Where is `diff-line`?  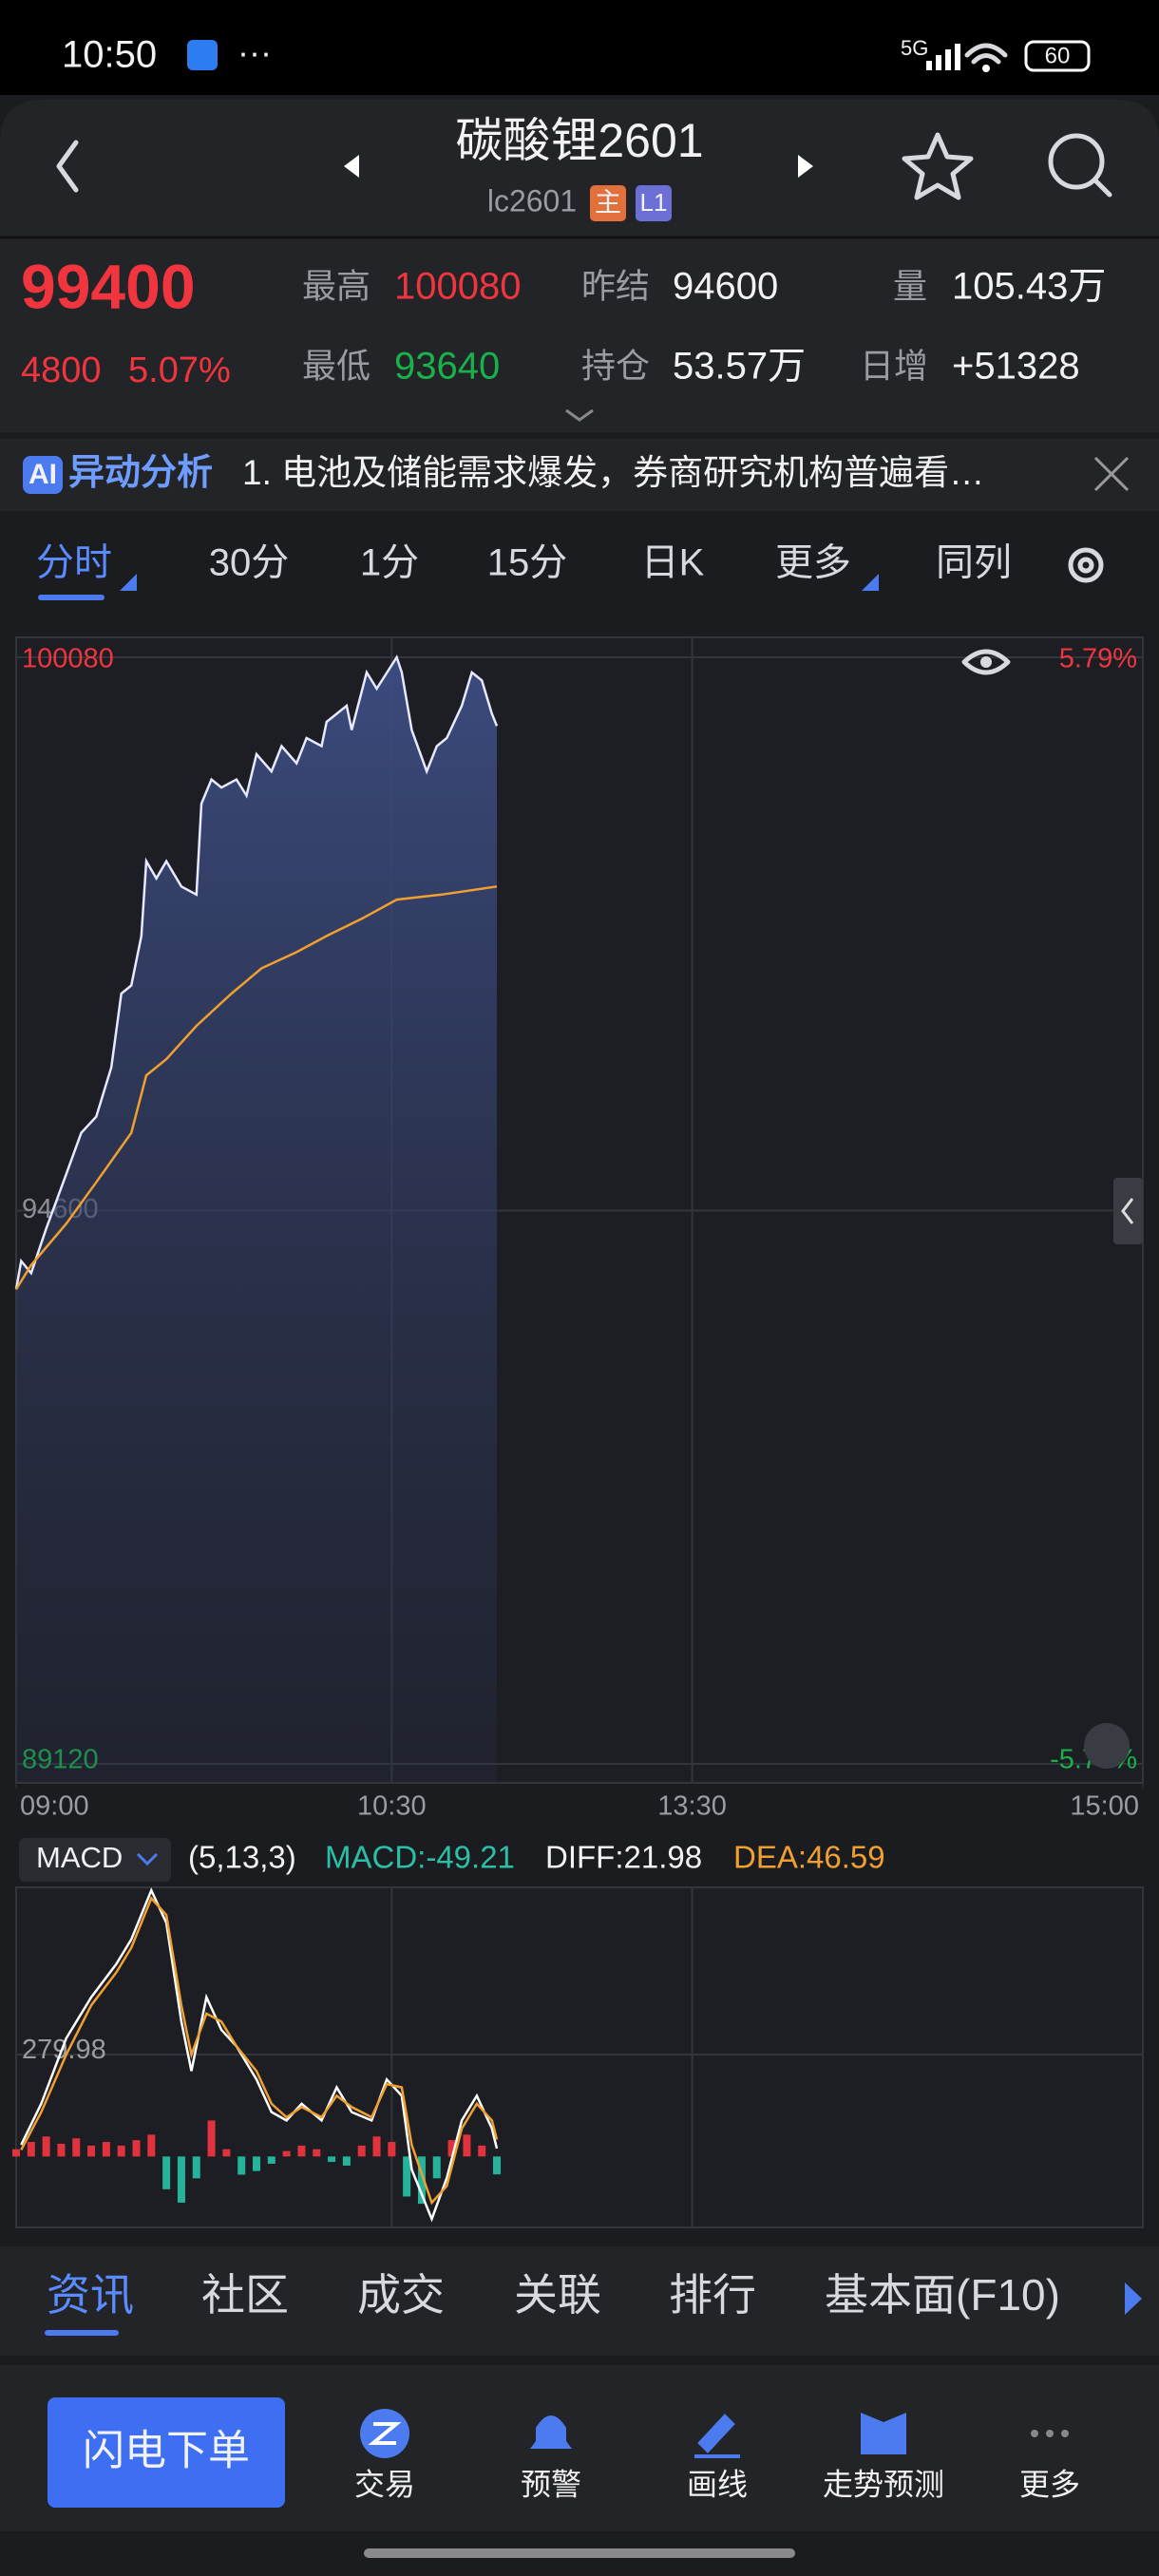
diff-line is located at coordinates (259, 2054).